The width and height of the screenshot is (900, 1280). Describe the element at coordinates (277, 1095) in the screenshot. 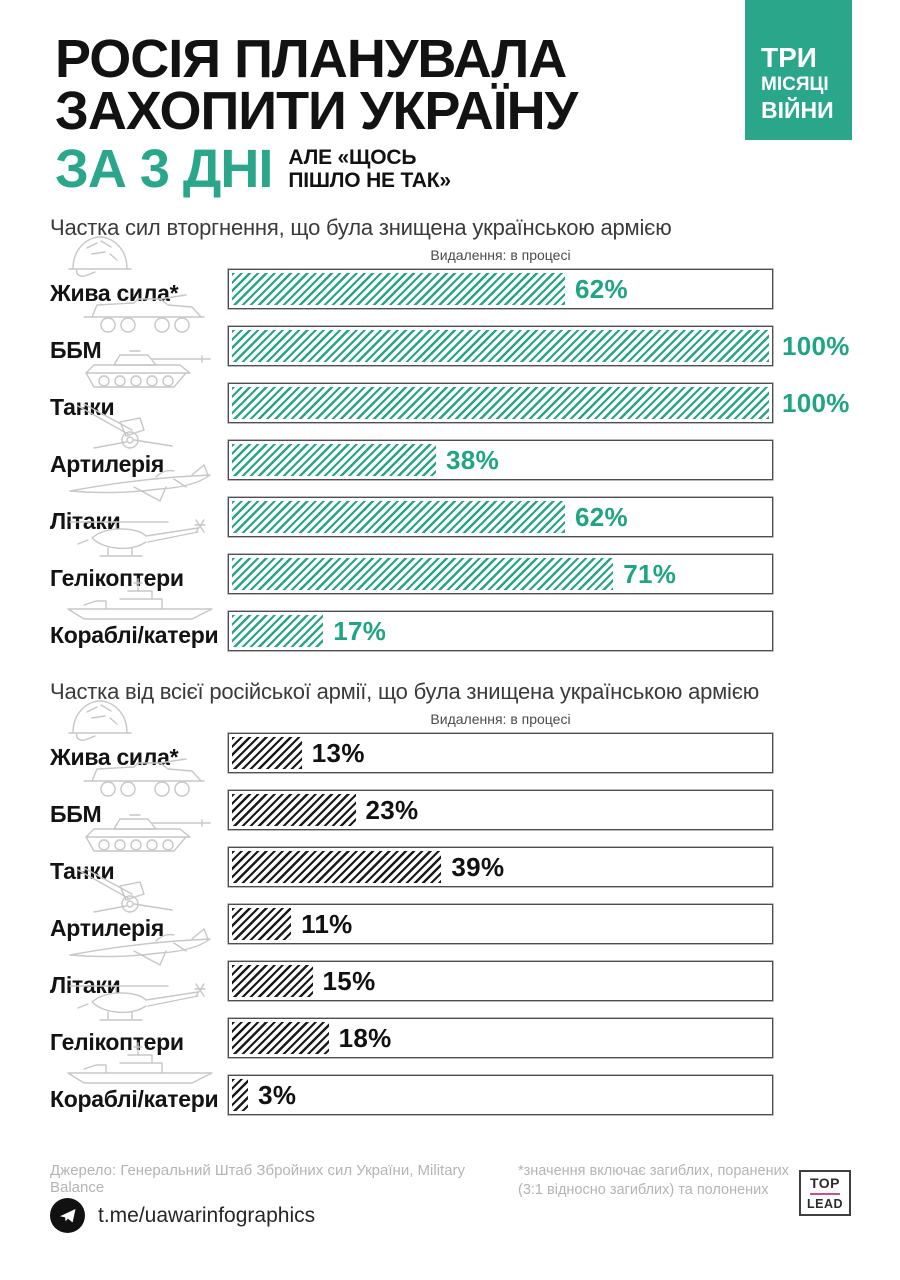

I see `value-label: 3%` at that location.